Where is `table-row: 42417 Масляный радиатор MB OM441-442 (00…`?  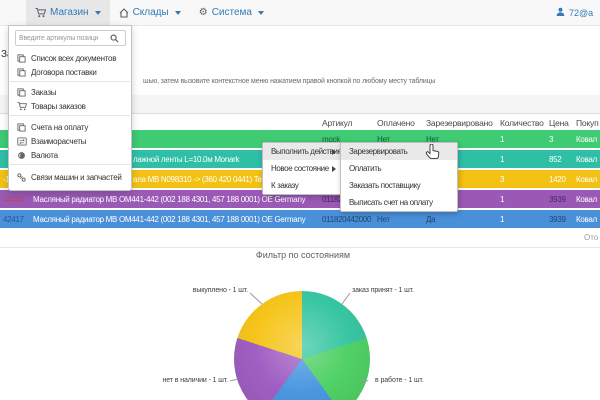 table-row: 42417 Масляный радиатор MB OM441-442 (00… is located at coordinates (300, 219).